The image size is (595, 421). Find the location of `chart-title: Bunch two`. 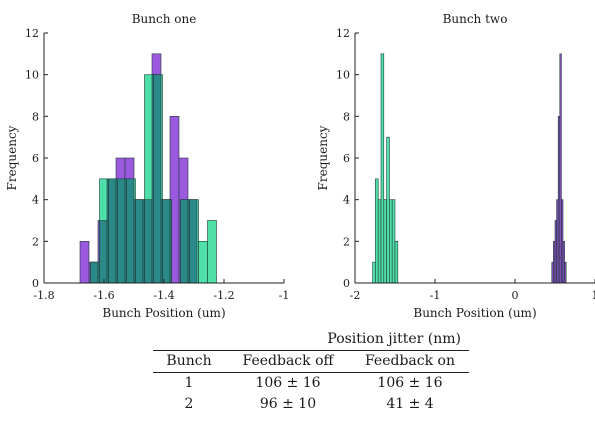

chart-title: Bunch two is located at coordinates (475, 19).